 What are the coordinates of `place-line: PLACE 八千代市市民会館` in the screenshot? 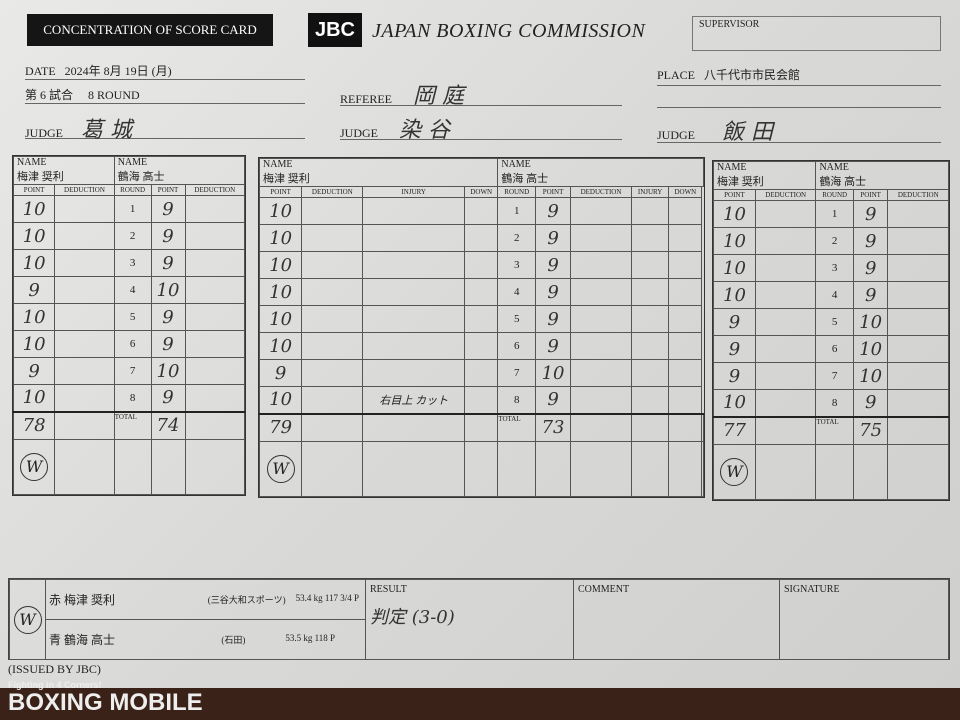 It's located at (799, 76).